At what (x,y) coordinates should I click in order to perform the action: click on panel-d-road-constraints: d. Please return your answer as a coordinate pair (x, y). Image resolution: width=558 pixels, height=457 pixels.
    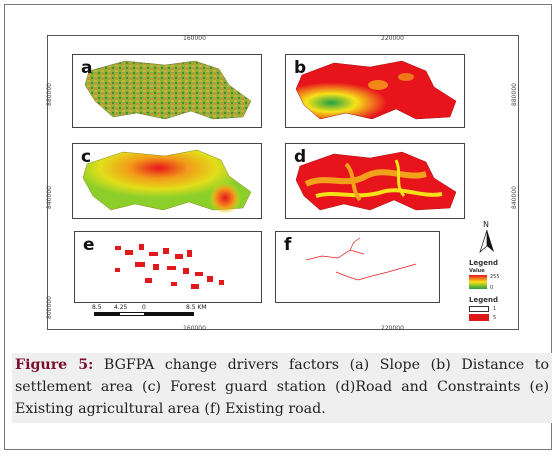
    Looking at the image, I should click on (375, 181).